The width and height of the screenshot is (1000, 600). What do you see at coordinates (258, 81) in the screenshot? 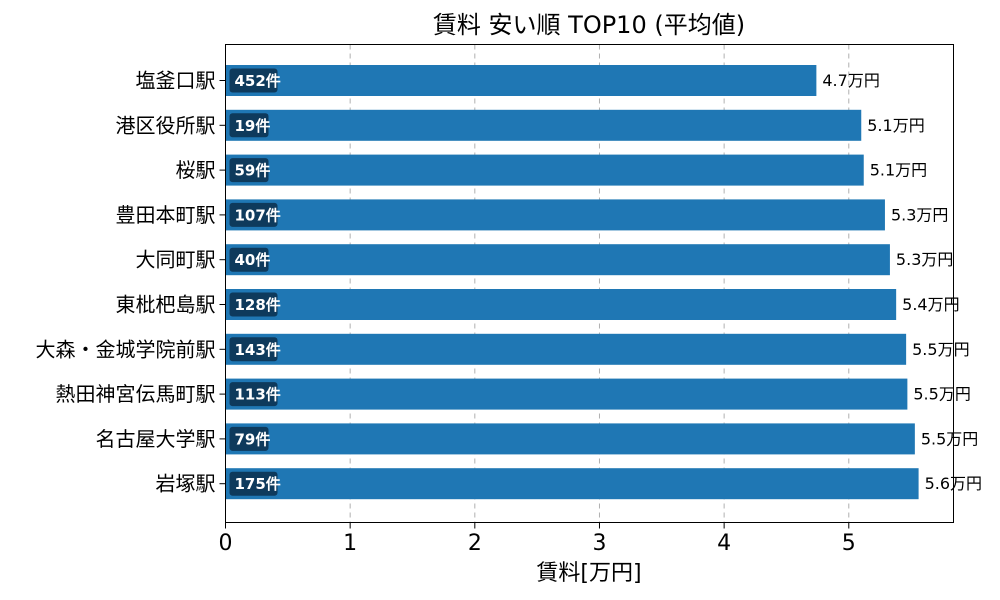
I see `count-label: 452件` at bounding box center [258, 81].